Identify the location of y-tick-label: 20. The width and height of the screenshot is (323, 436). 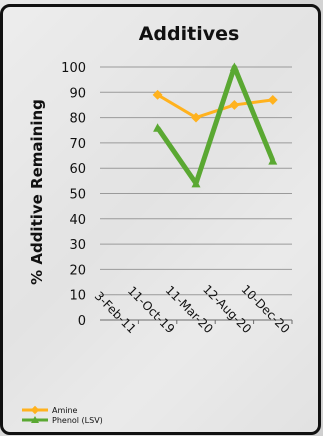
(77, 270).